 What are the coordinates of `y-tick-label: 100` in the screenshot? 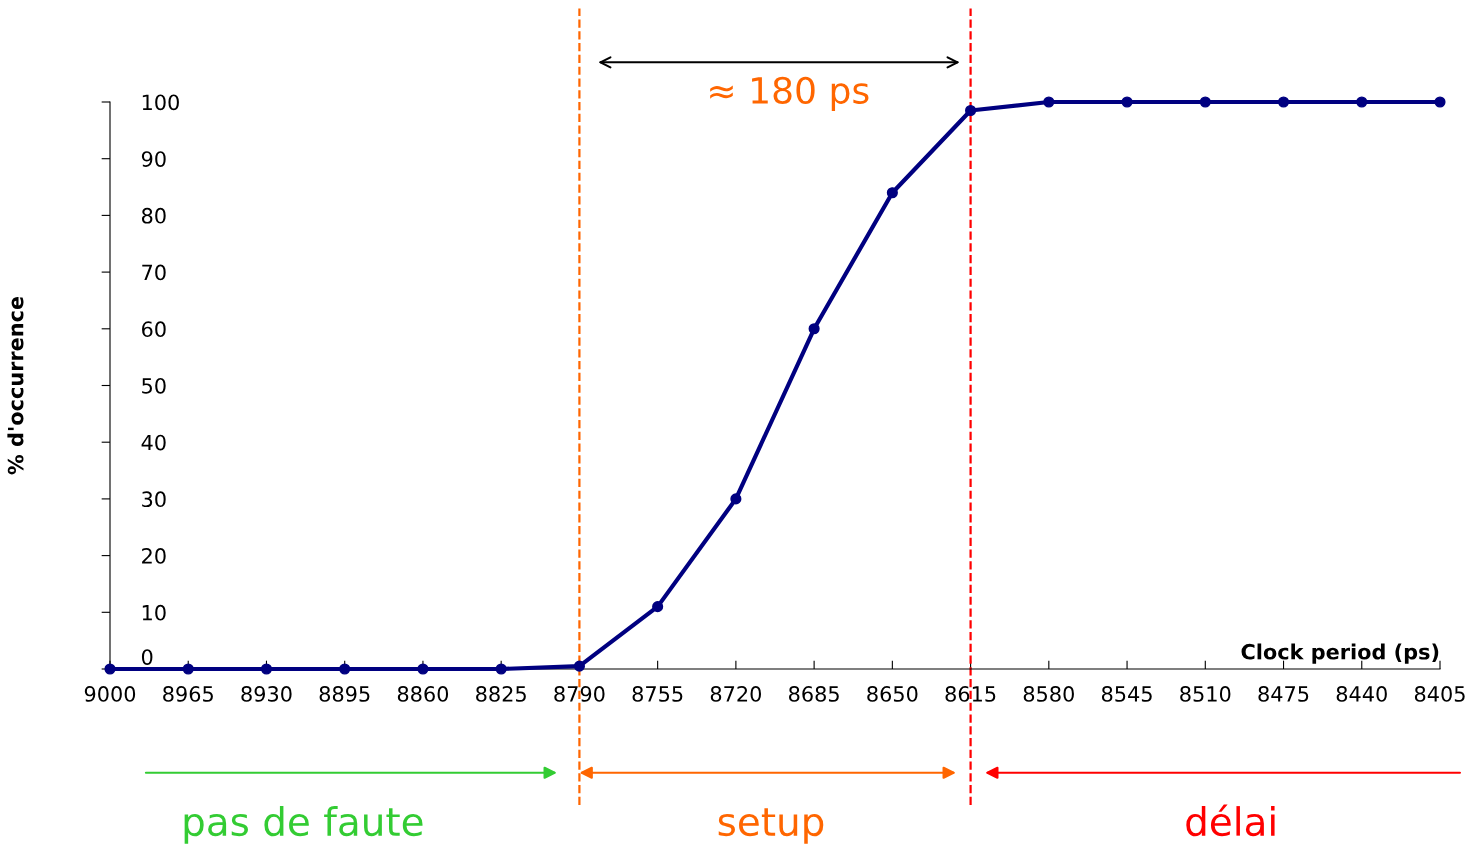 It's located at (160, 102).